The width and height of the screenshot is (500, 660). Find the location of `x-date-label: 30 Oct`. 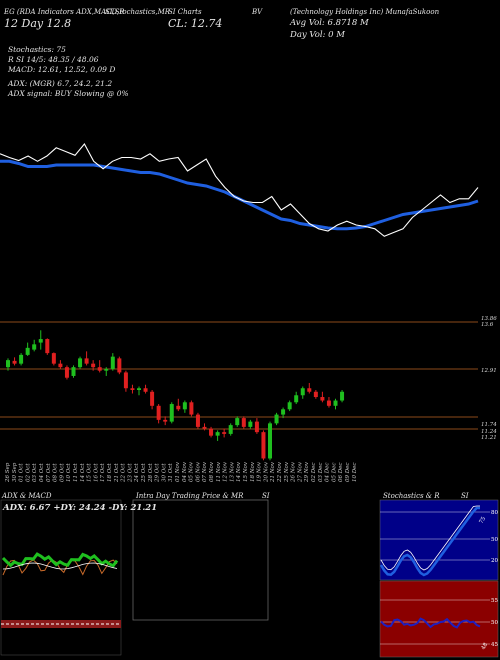

x-date-label: 30 Oct is located at coordinates (164, 472).